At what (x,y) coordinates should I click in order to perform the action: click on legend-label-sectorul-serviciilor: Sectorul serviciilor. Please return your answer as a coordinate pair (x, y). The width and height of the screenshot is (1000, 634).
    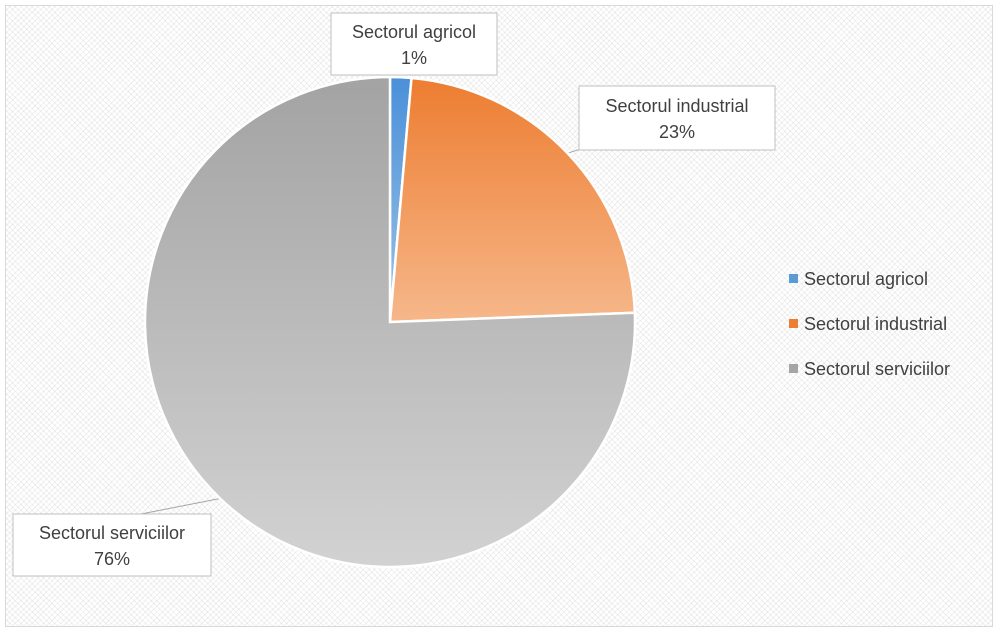
    Looking at the image, I should click on (877, 369).